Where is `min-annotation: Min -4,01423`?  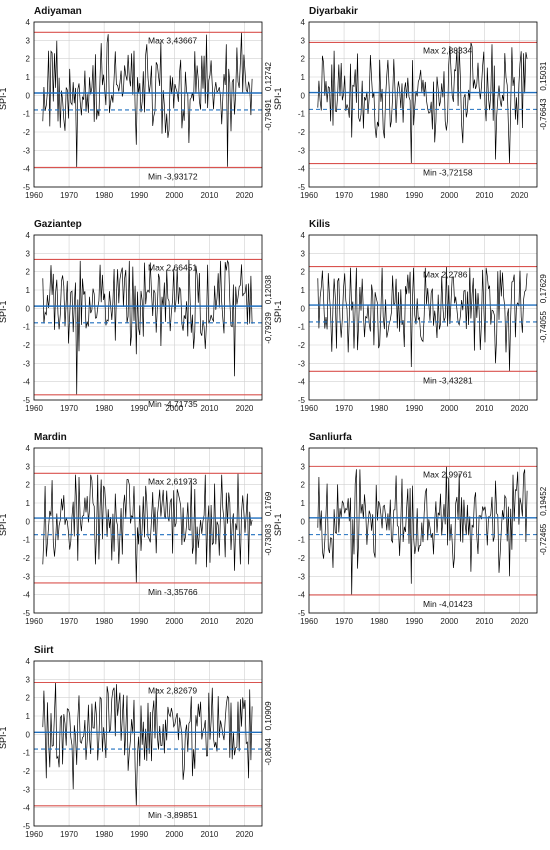 min-annotation: Min -4,01423 is located at coordinates (448, 604).